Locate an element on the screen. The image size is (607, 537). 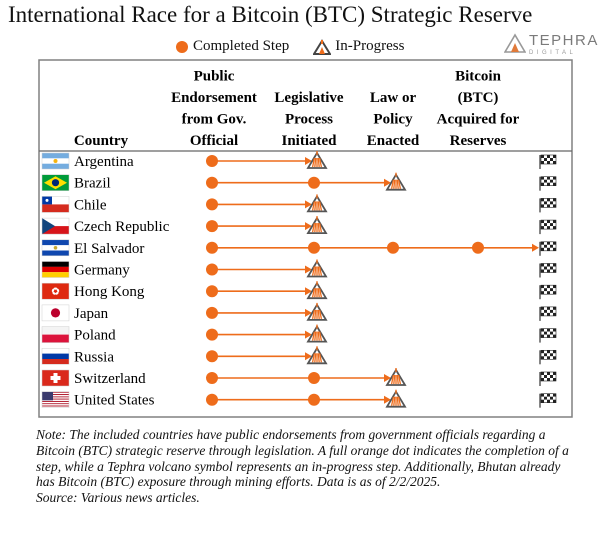
country-label: Hong Kong is located at coordinates (109, 292).